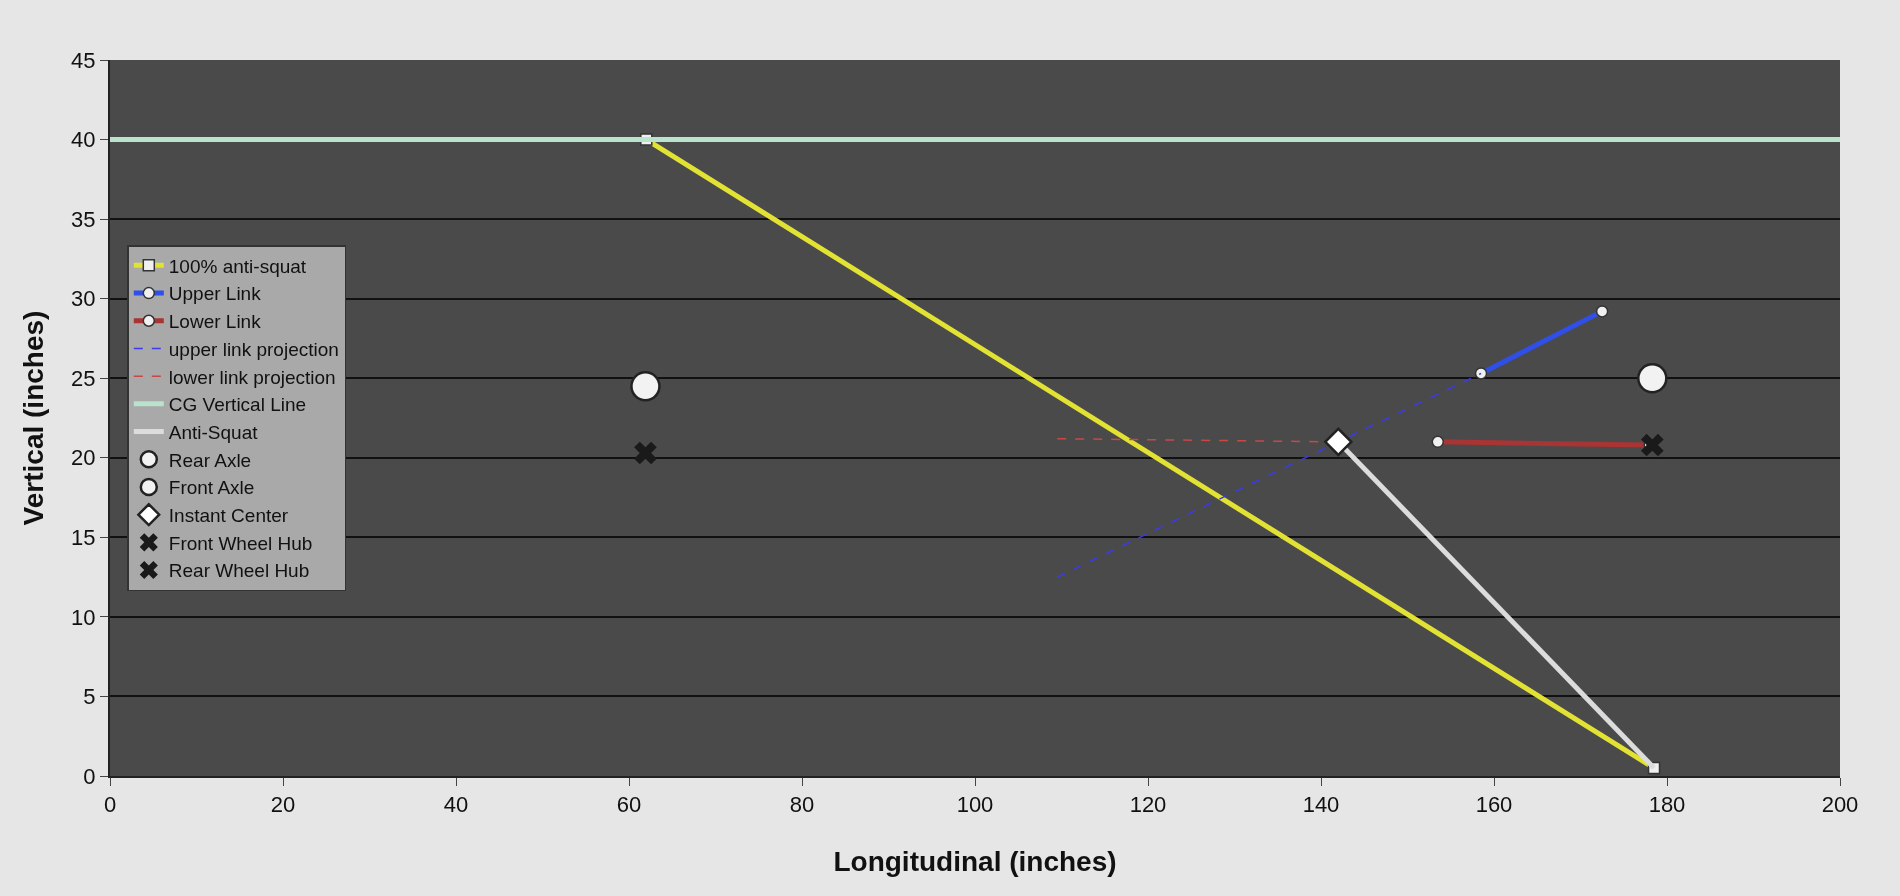 This screenshot has height=896, width=1900. What do you see at coordinates (83, 378) in the screenshot?
I see `y-tick-label: 25` at bounding box center [83, 378].